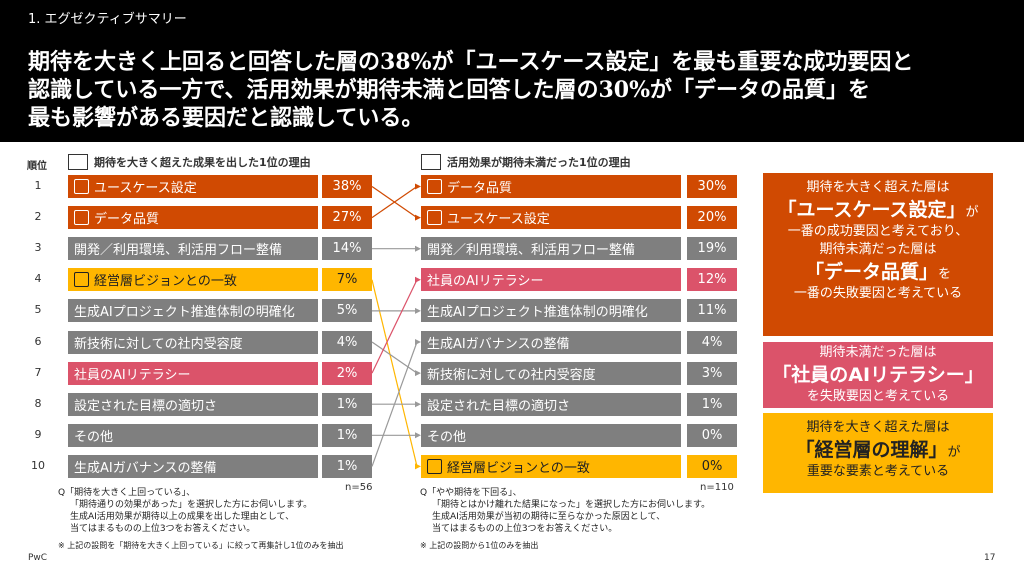 The height and width of the screenshot is (573, 1024). I want to click on right-factor-bar: 開発／利用環境、利活用フロー整備, so click(551, 249).